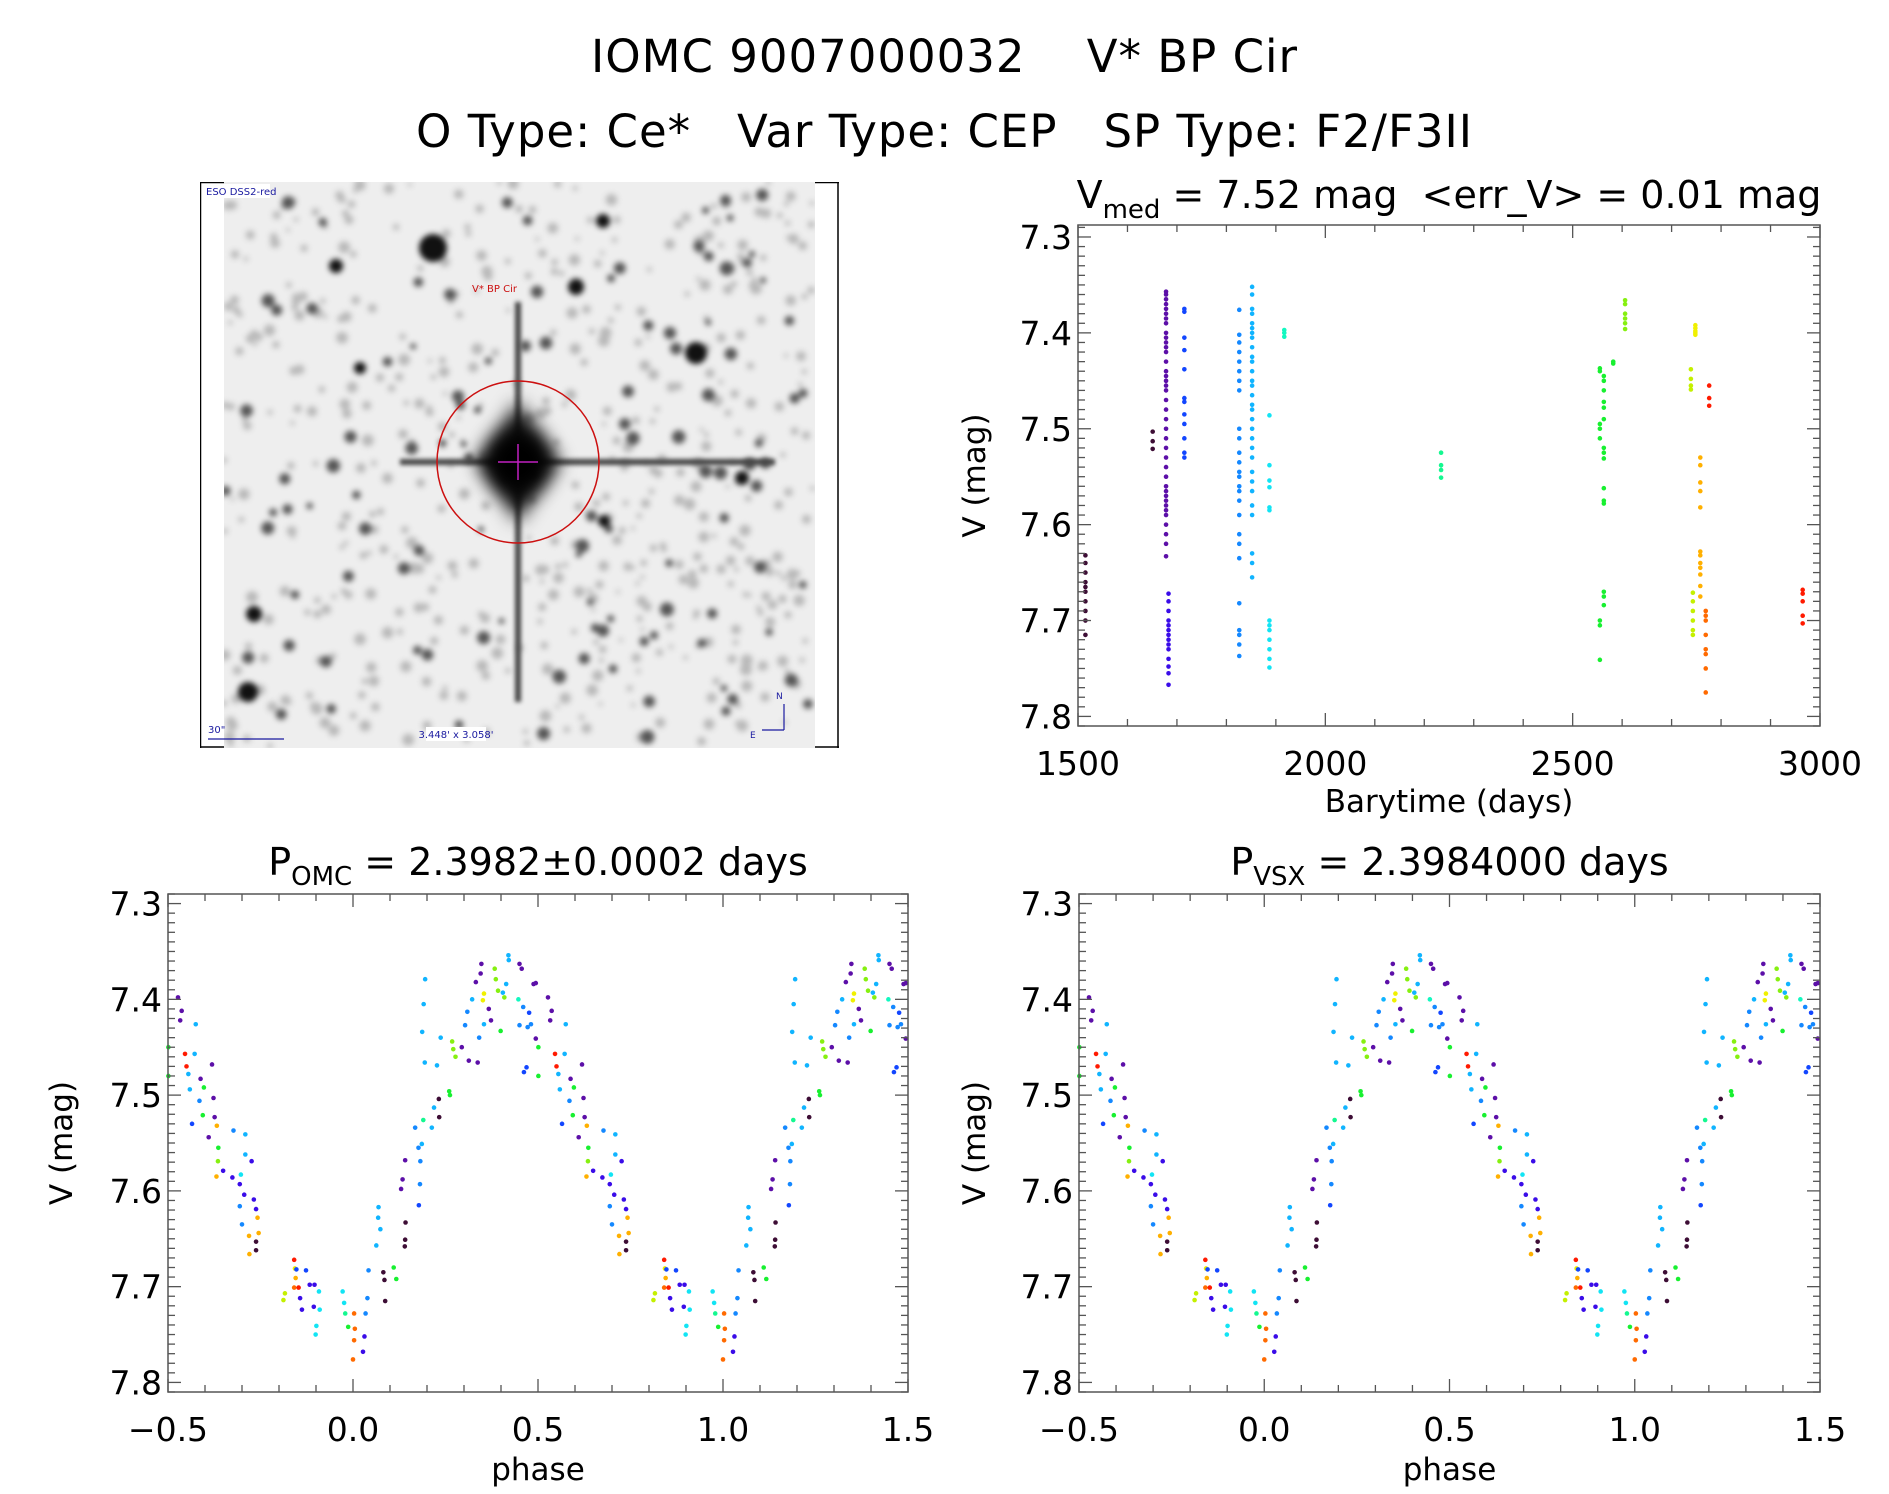 The width and height of the screenshot is (1889, 1494). I want to click on x-axis-label: phase, so click(538, 1470).